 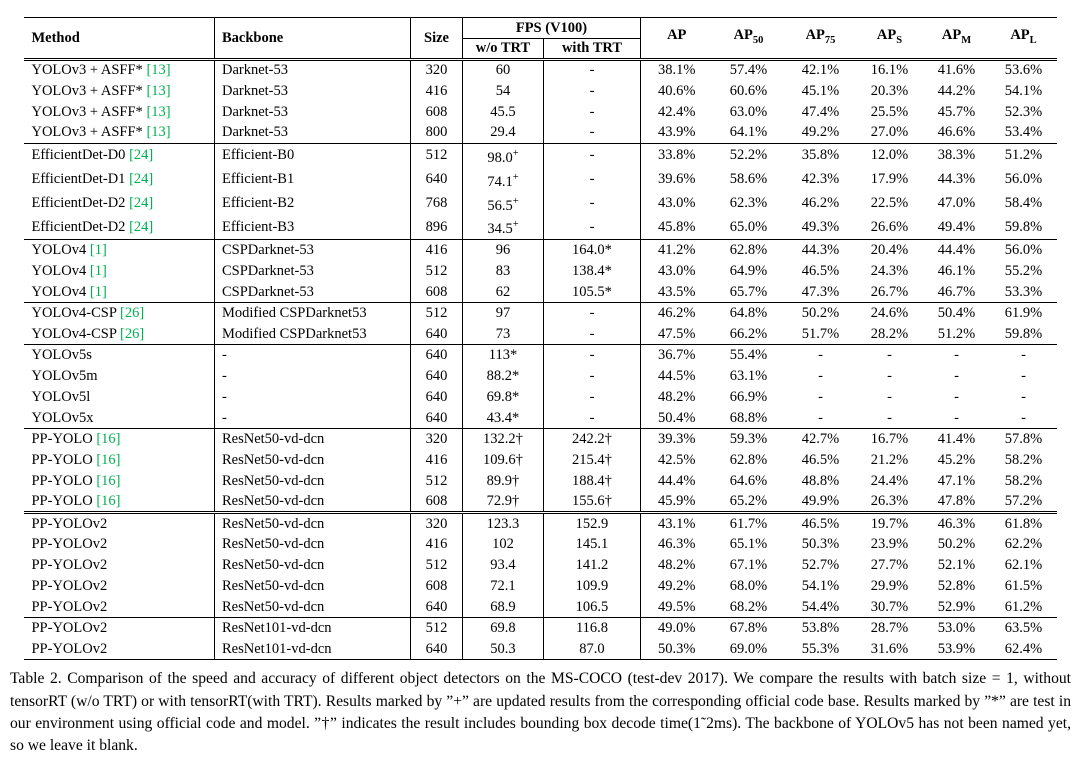 I want to click on ap-cell: 52.8%, so click(x=956, y=585).